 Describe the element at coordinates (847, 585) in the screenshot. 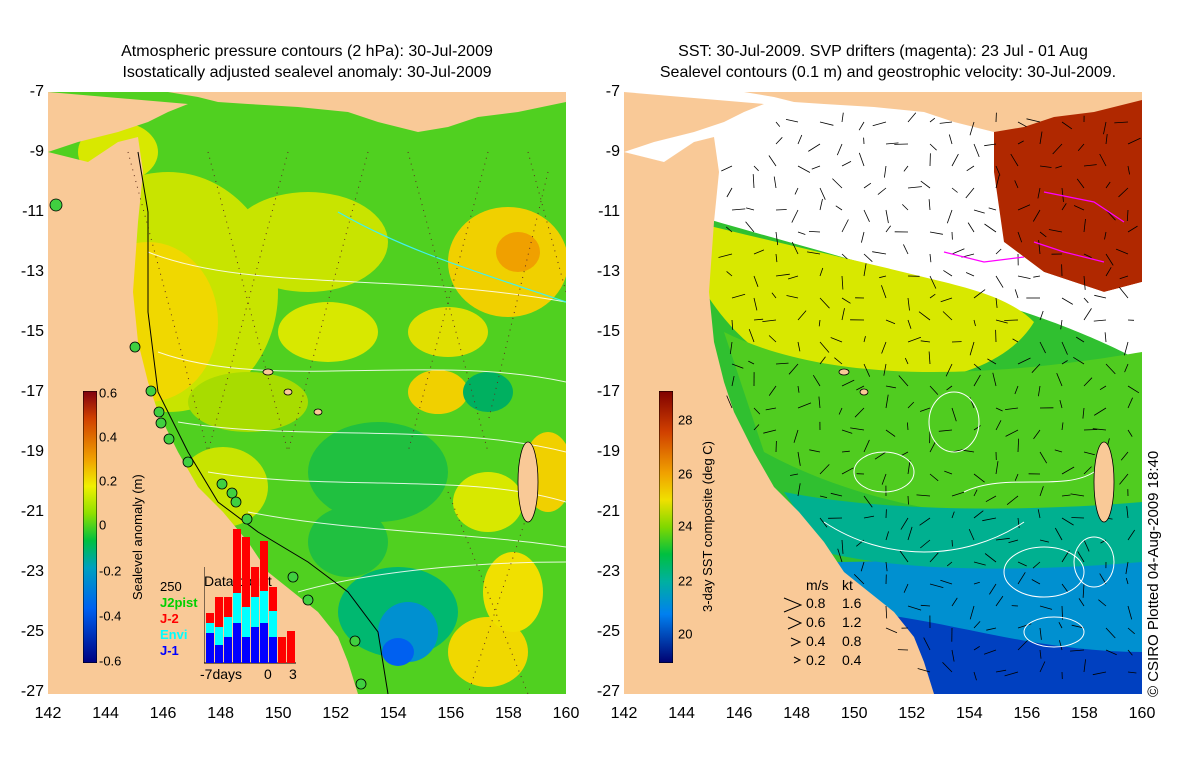

I see `velocity-legend-header-kt: kt` at that location.